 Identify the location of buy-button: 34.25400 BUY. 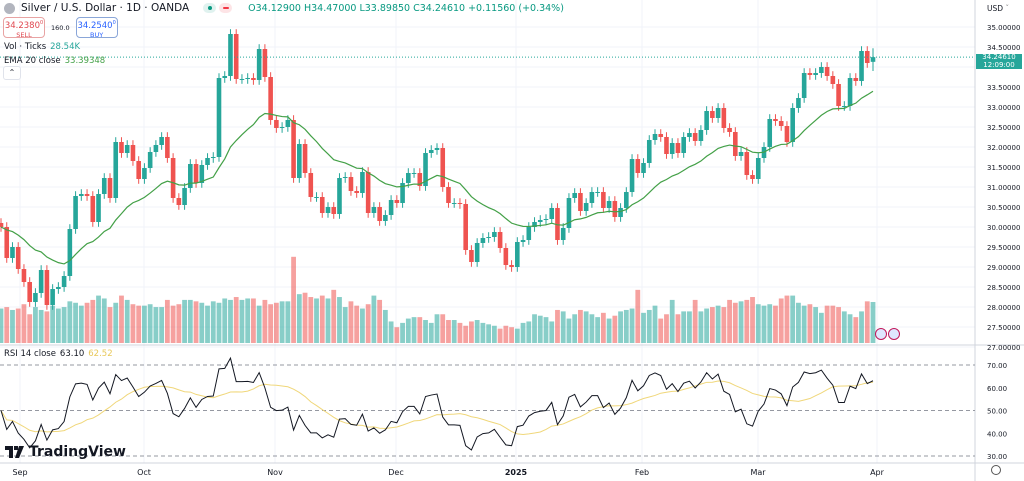
(96, 28).